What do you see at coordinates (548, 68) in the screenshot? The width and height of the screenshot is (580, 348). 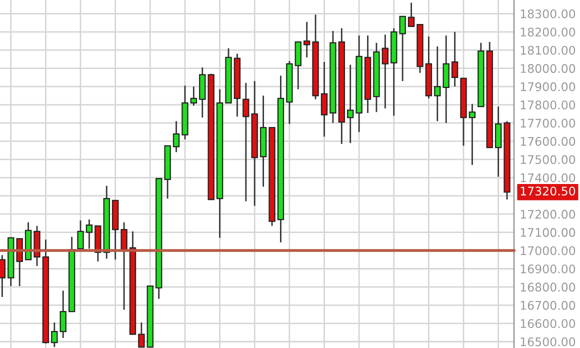 I see `y-tick-label: 18000.00` at bounding box center [548, 68].